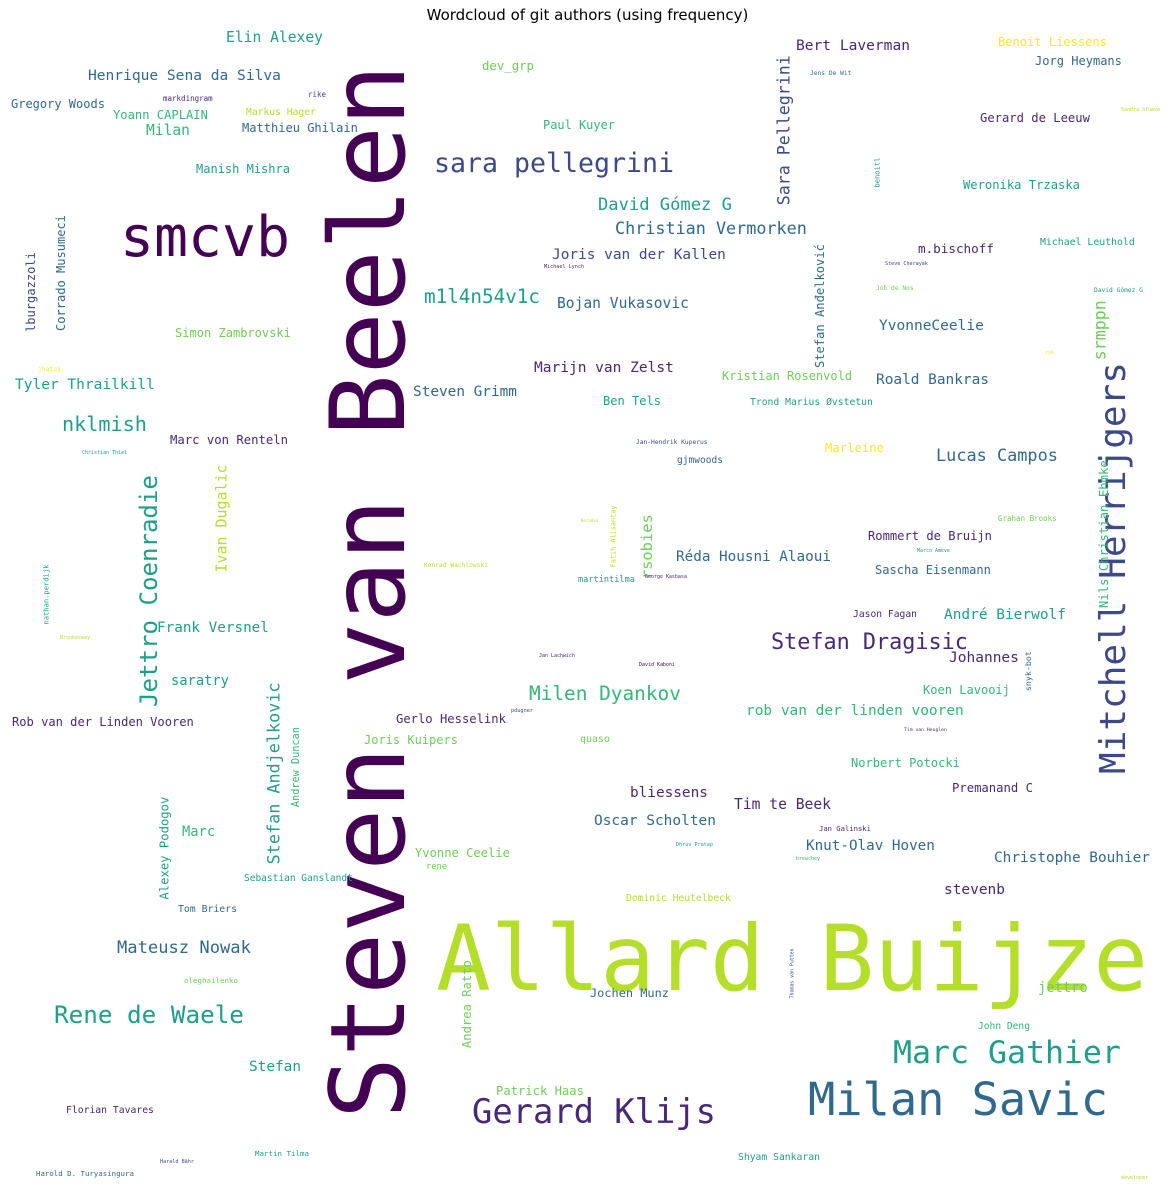 This screenshot has height=1195, width=1175. Describe the element at coordinates (906, 263) in the screenshot. I see `author-steve-cherayak: Steve Cherayak` at that location.